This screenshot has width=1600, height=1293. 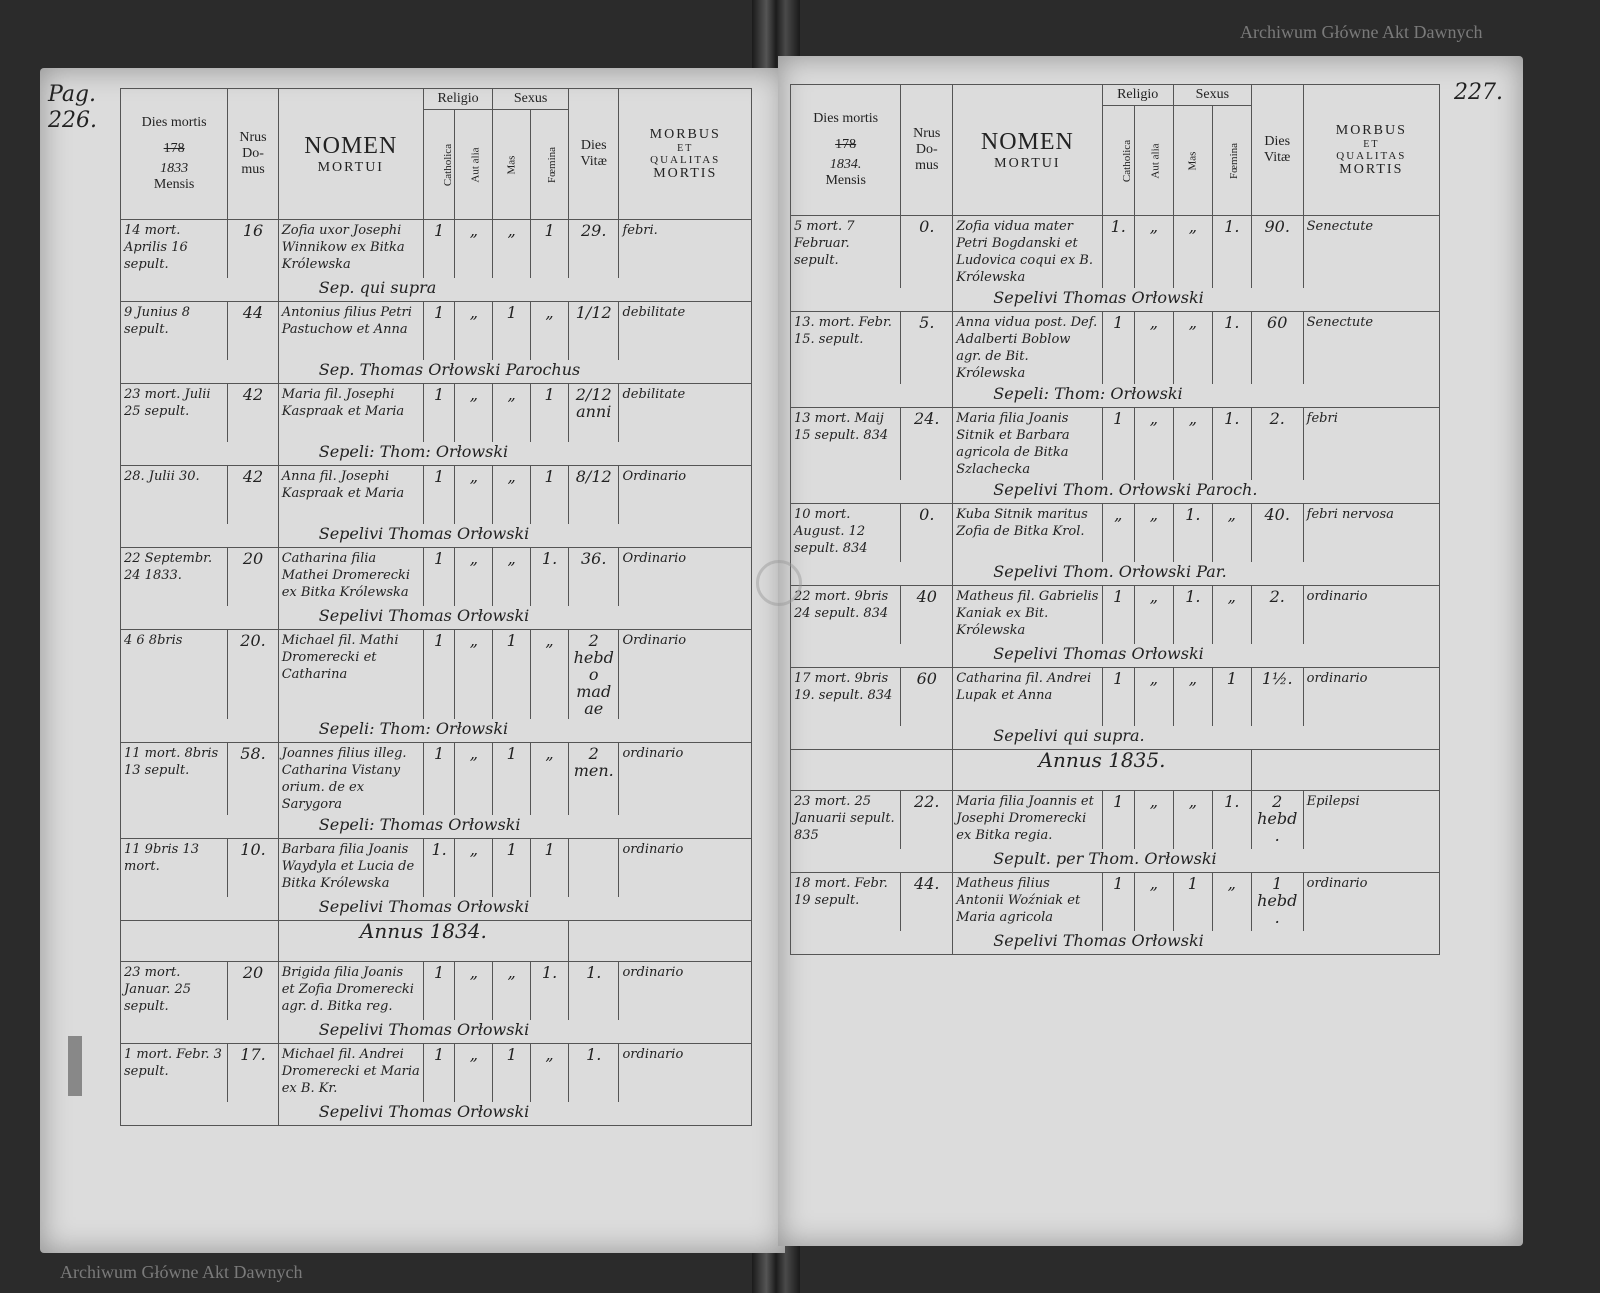 I want to click on morbus-label: MORBUS, so click(x=685, y=134).